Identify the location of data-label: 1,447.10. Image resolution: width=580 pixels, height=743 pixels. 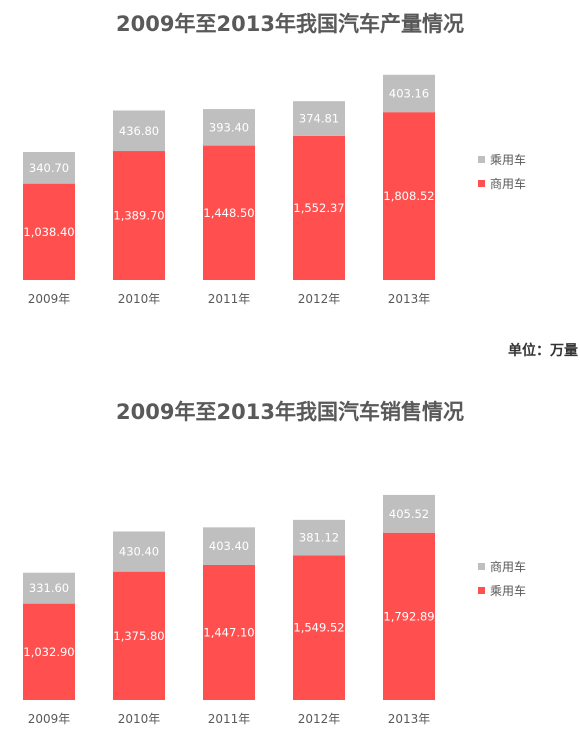
(228, 632).